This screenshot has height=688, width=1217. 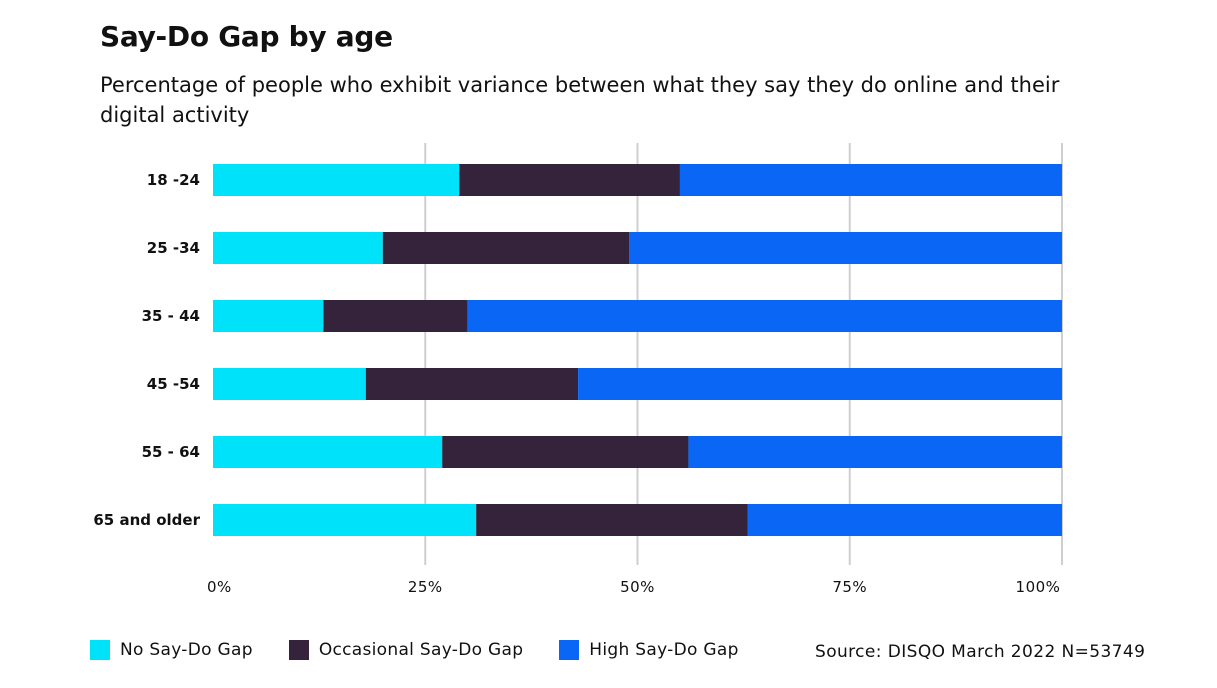 I want to click on category-label: 55 - 64, so click(x=171, y=452).